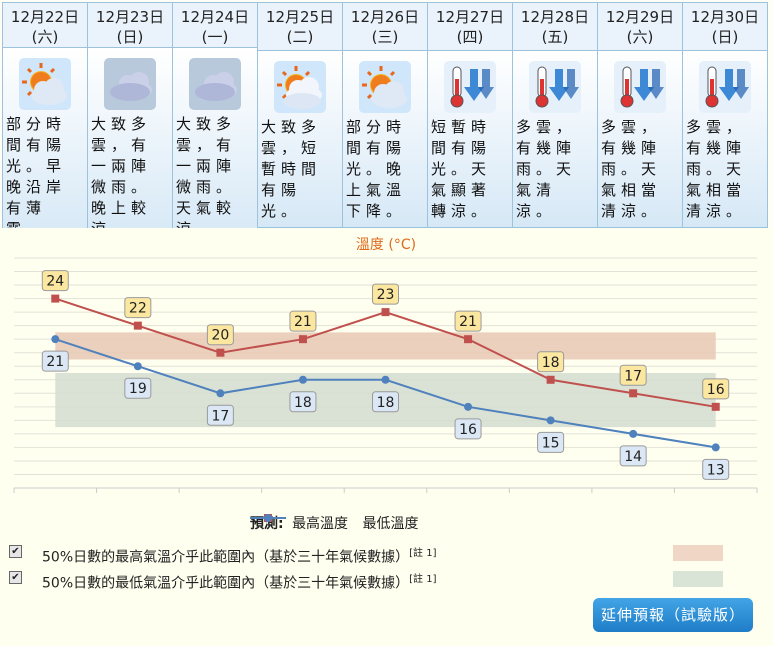 Image resolution: width=773 pixels, height=646 pixels. I want to click on max-temp-label: 24, so click(55, 282).